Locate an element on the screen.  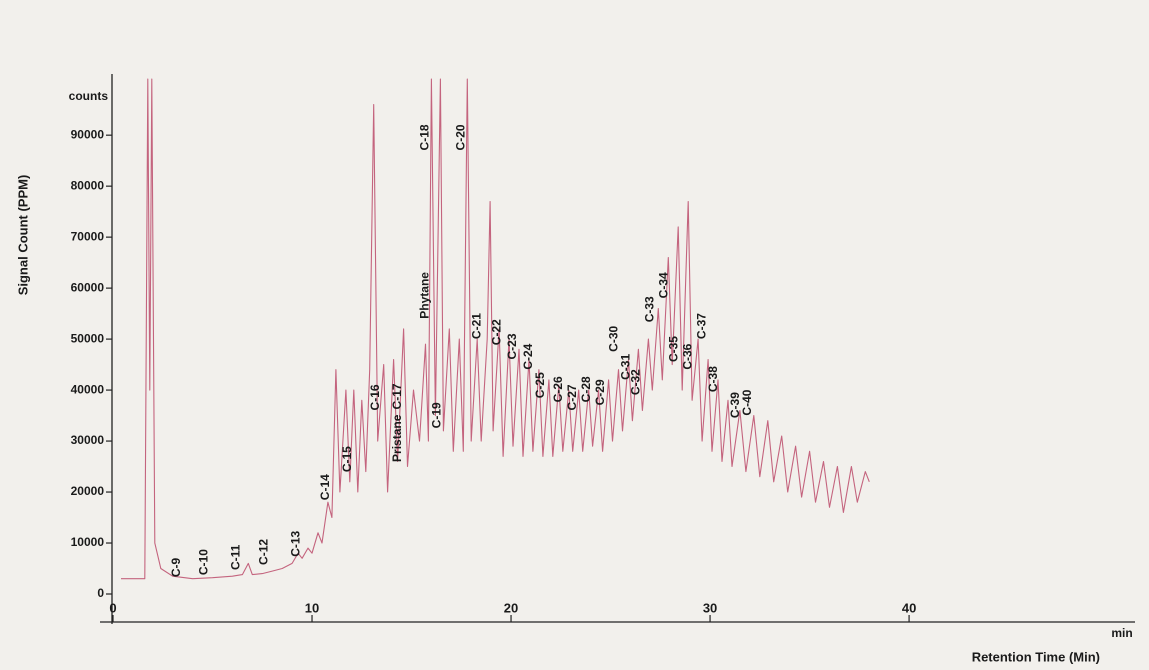
peak-label: C-27 is located at coordinates (572, 397).